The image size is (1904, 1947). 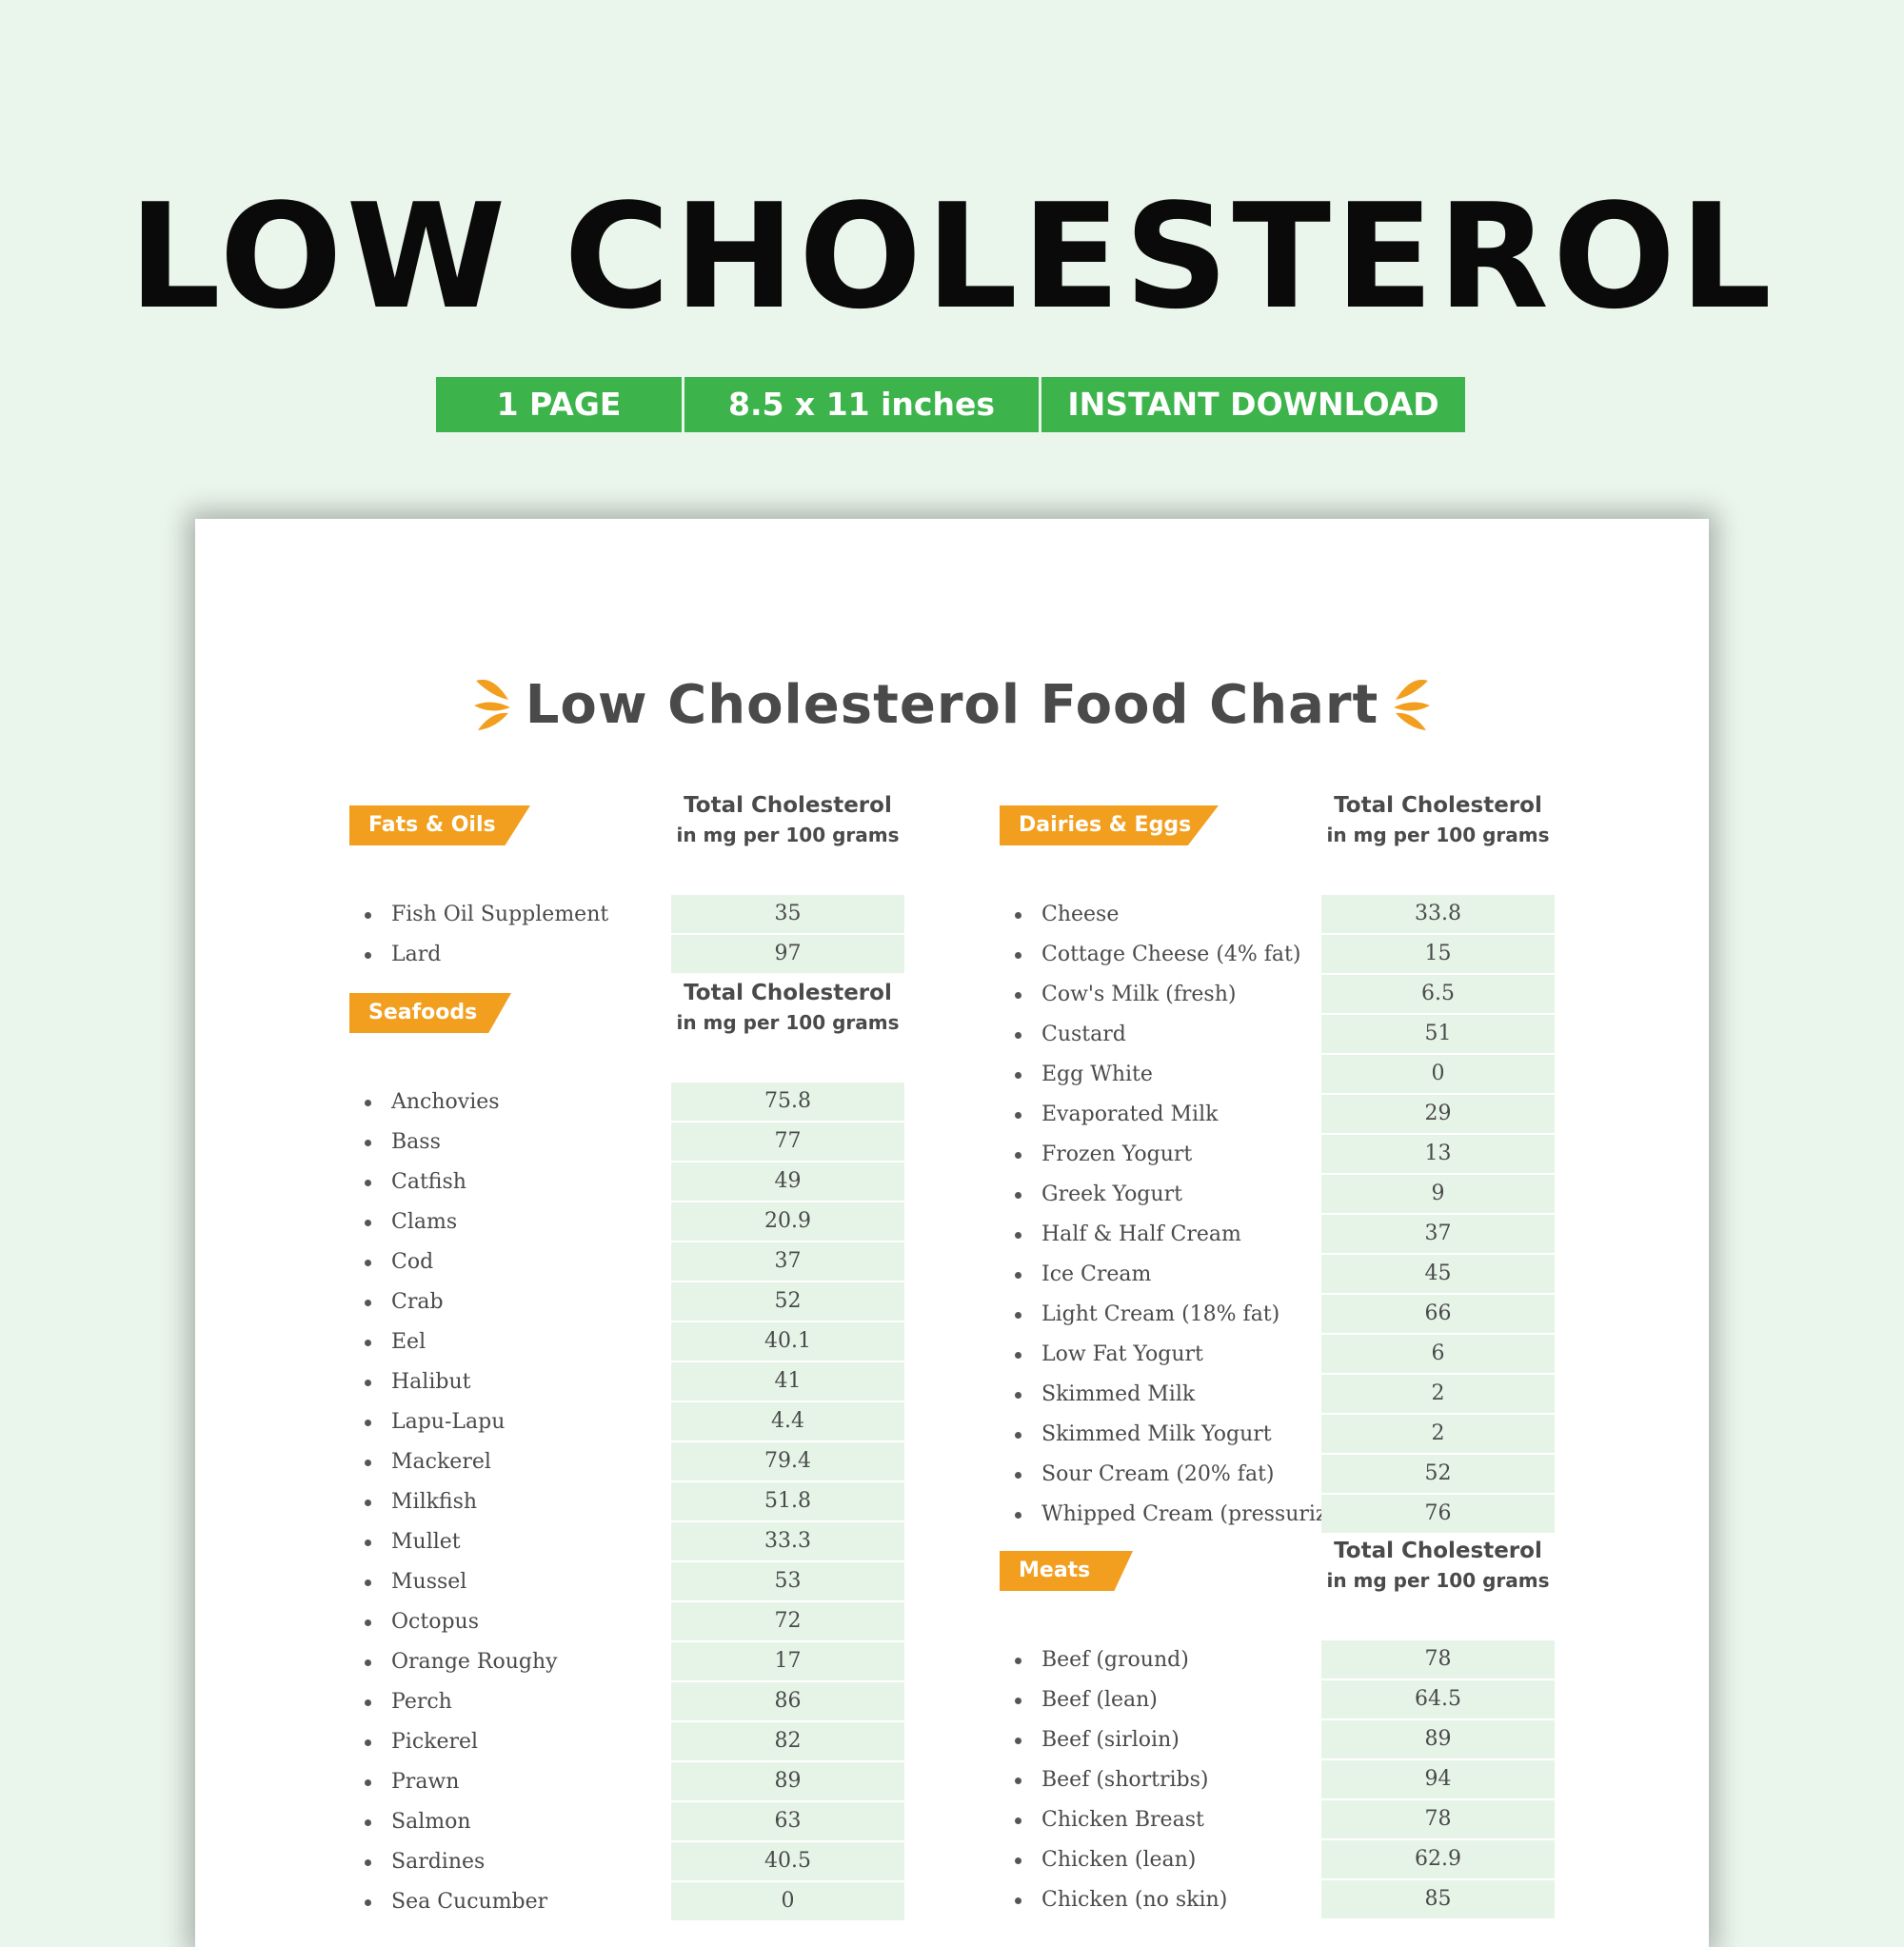 What do you see at coordinates (787, 1621) in the screenshot?
I see `cholesterol-value: 72` at bounding box center [787, 1621].